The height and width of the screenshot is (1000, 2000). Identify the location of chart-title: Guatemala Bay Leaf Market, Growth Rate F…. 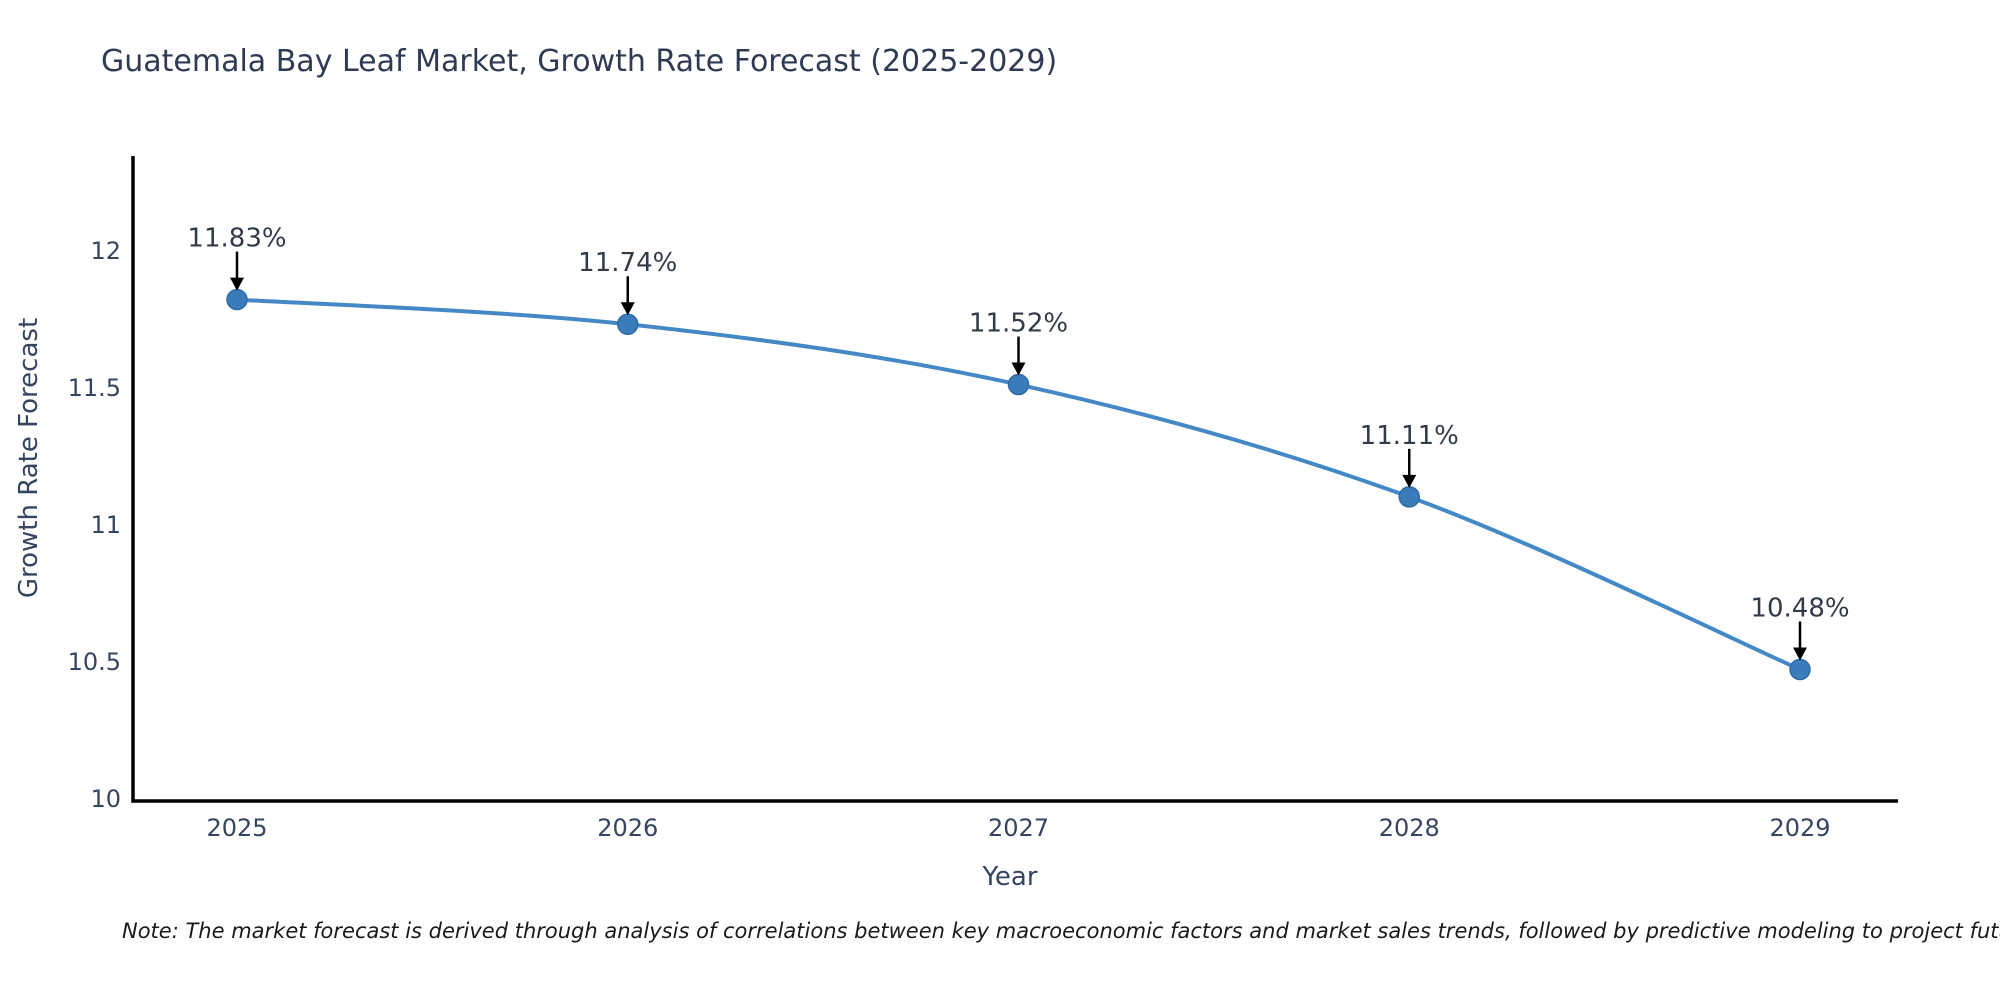
(579, 61).